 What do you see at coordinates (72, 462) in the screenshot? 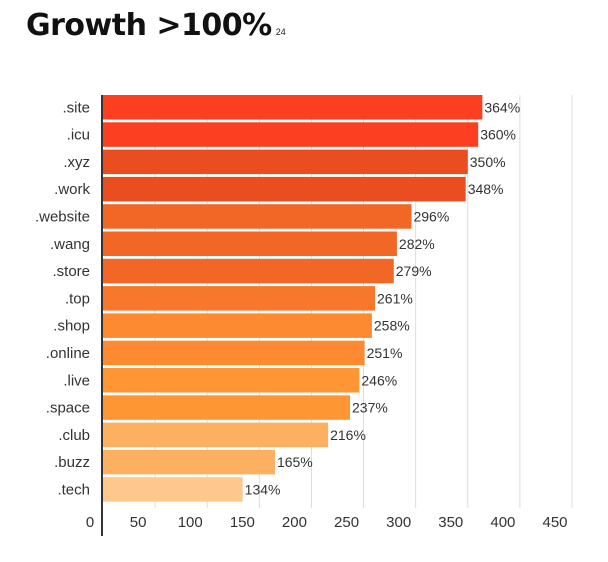
I see `category-label: .buzz` at bounding box center [72, 462].